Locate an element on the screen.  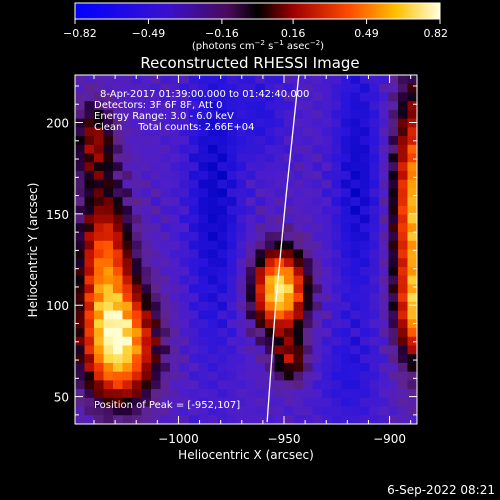
annotation-time: 8-Apr-2017 01:39:00.000 to 01:42:40.000 is located at coordinates (204, 94).